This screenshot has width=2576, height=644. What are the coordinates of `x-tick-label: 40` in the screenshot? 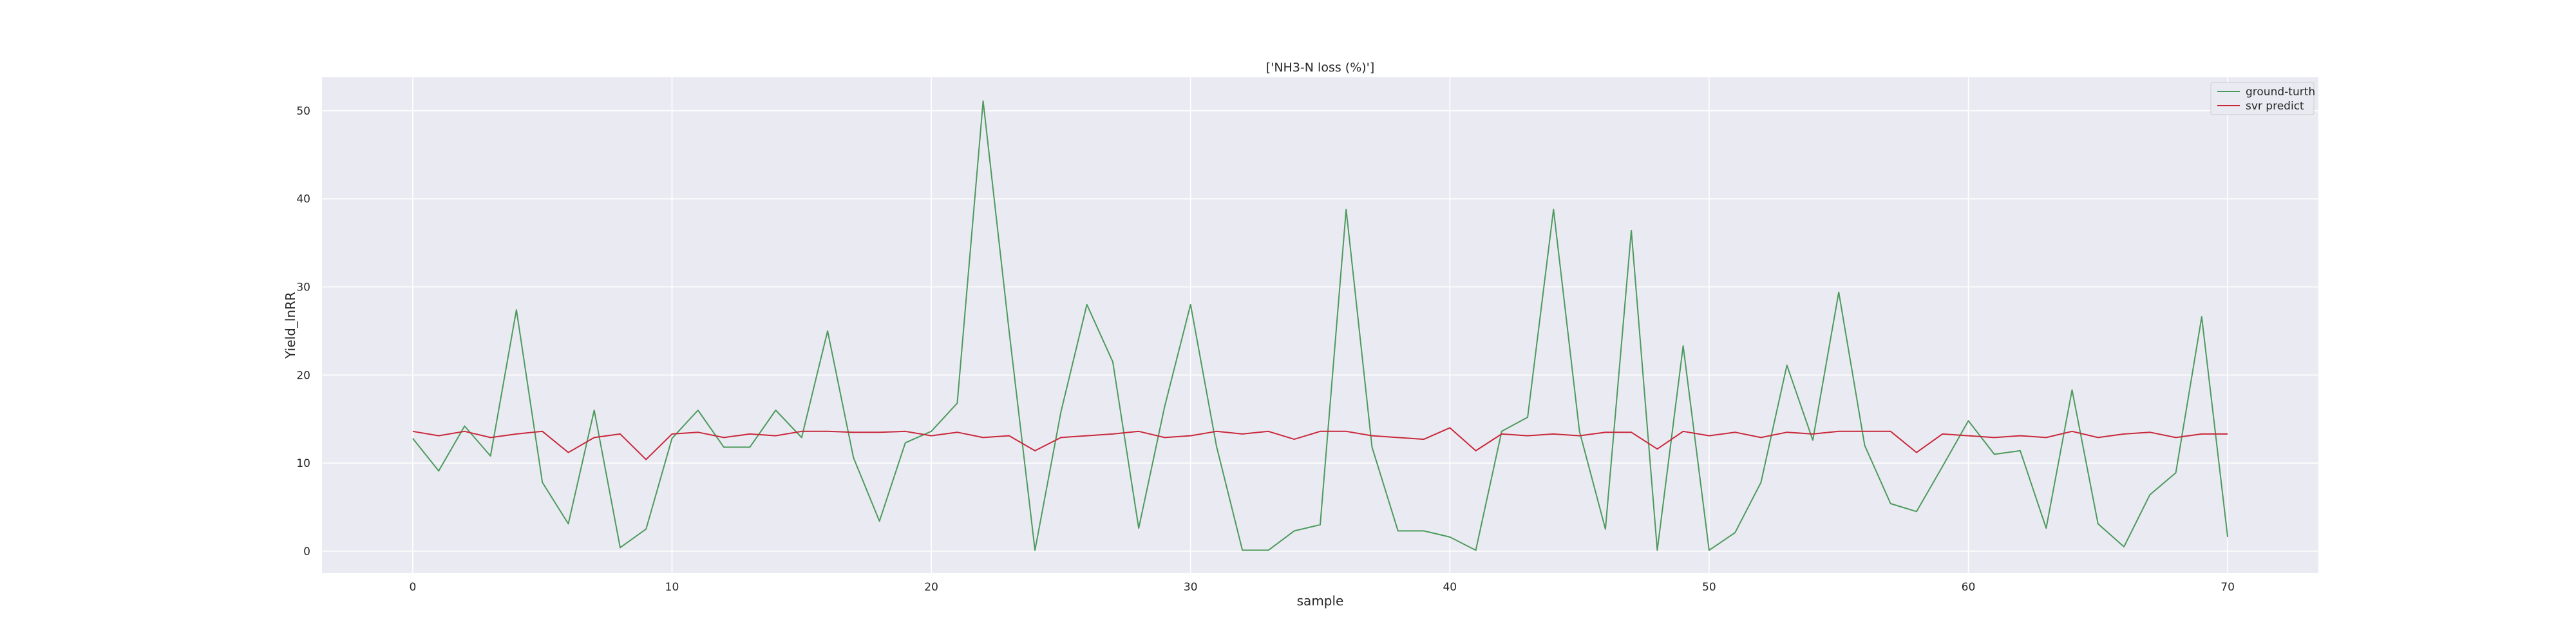 It's located at (1450, 587).